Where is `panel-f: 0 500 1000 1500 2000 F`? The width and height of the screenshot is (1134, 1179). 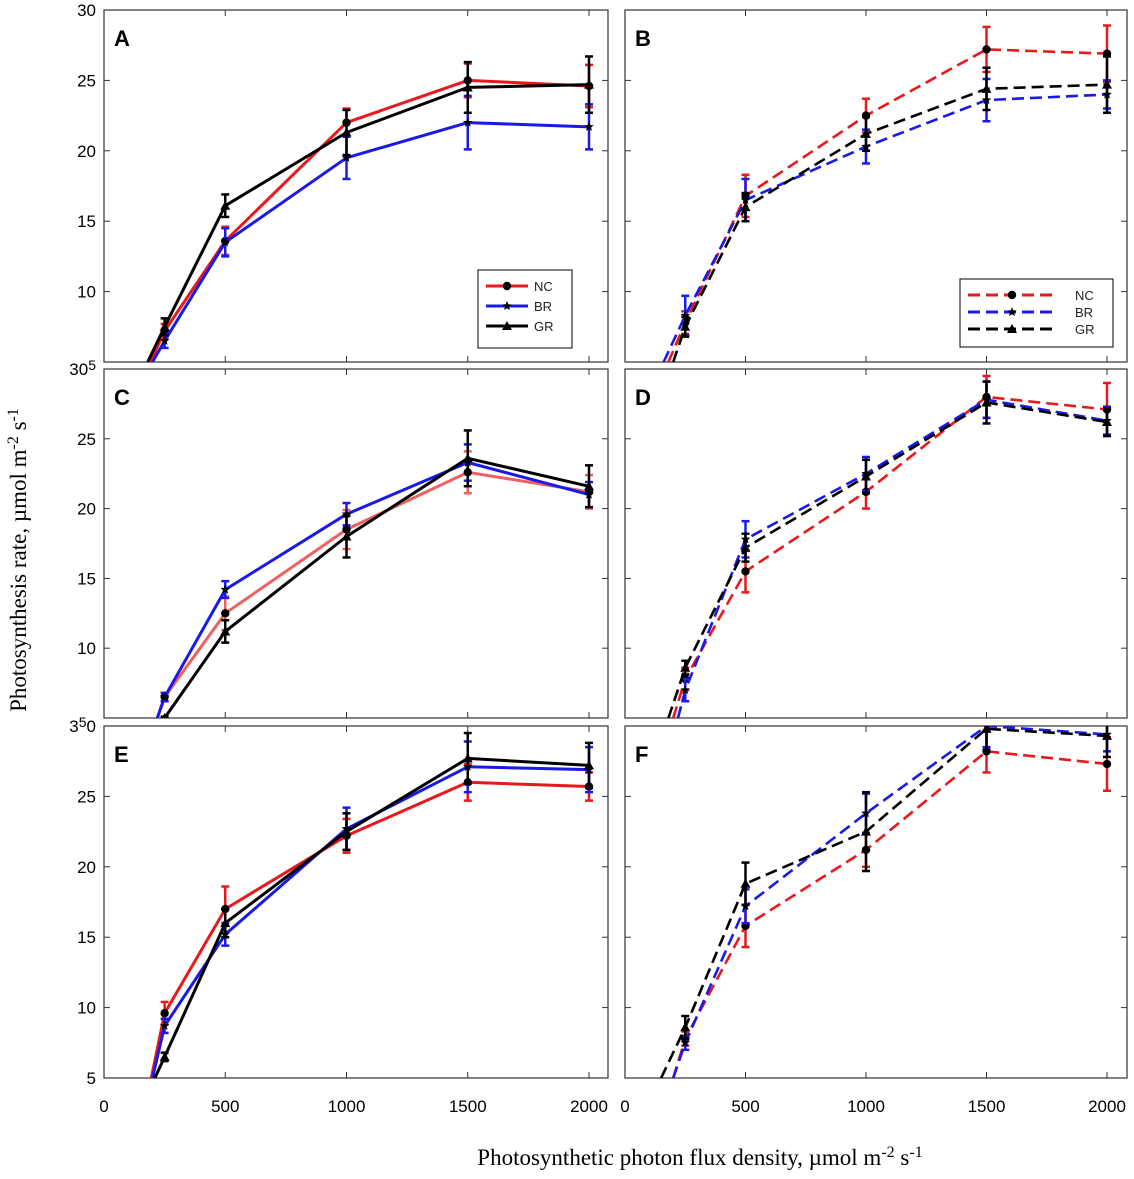 panel-f: 0 500 1000 1500 2000 F is located at coordinates (874, 920).